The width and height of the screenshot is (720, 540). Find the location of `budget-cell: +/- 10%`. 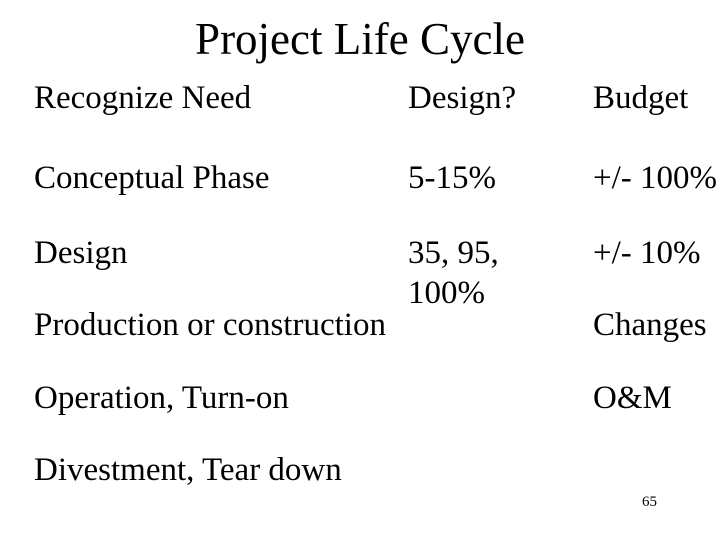

budget-cell: +/- 10% is located at coordinates (647, 253).